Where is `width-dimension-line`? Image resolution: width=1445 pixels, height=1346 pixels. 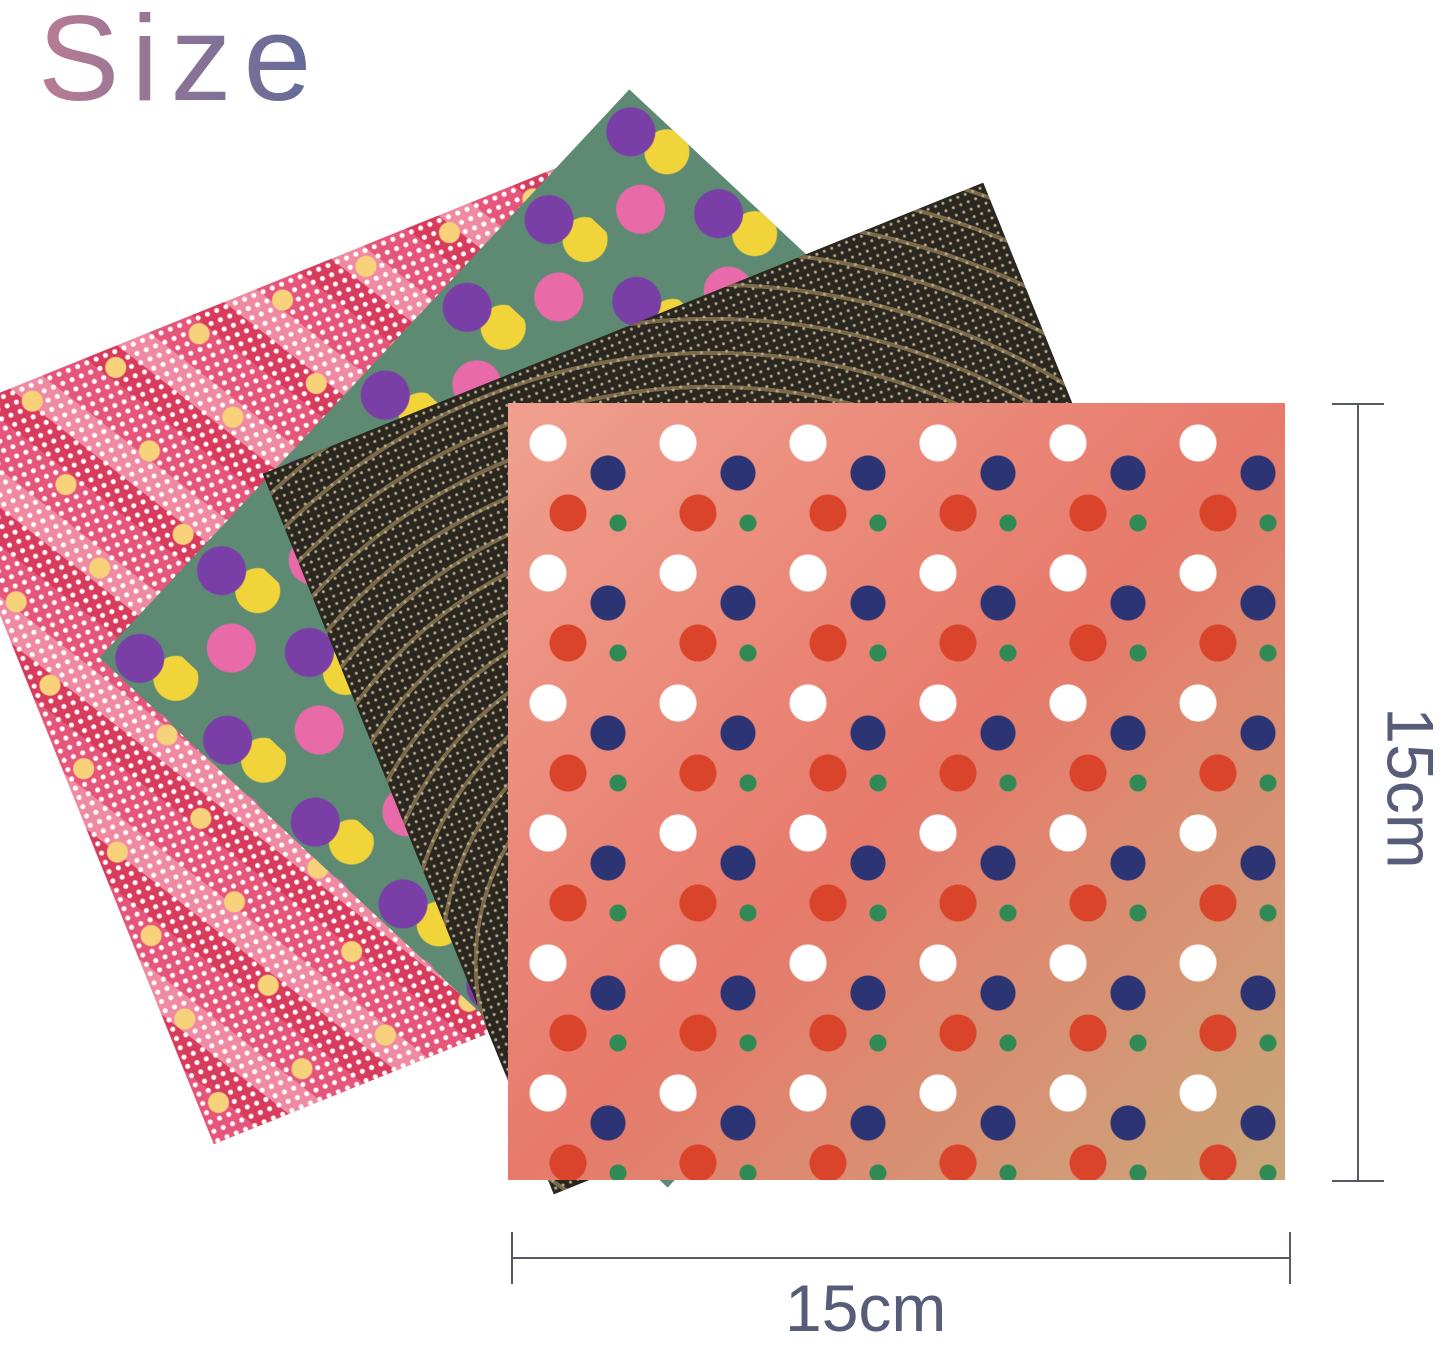 width-dimension-line is located at coordinates (901, 1258).